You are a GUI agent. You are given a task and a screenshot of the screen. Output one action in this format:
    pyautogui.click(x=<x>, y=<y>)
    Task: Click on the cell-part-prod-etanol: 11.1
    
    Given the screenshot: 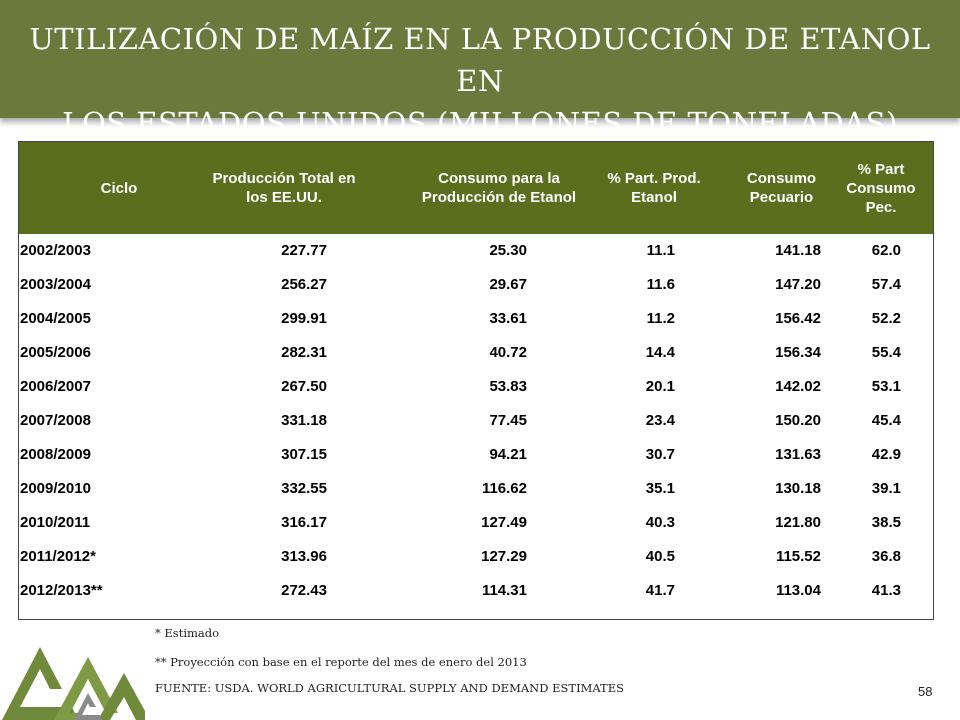 What is the action you would take?
    pyautogui.click(x=660, y=250)
    